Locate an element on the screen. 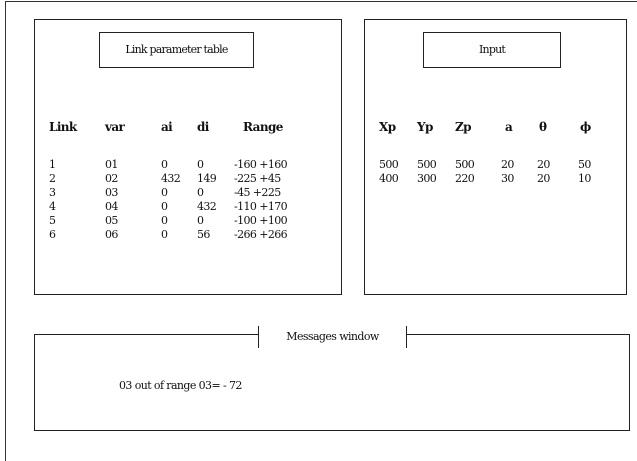 This screenshot has height=461, width=637. link-row-3-ai: 0 is located at coordinates (164, 192).